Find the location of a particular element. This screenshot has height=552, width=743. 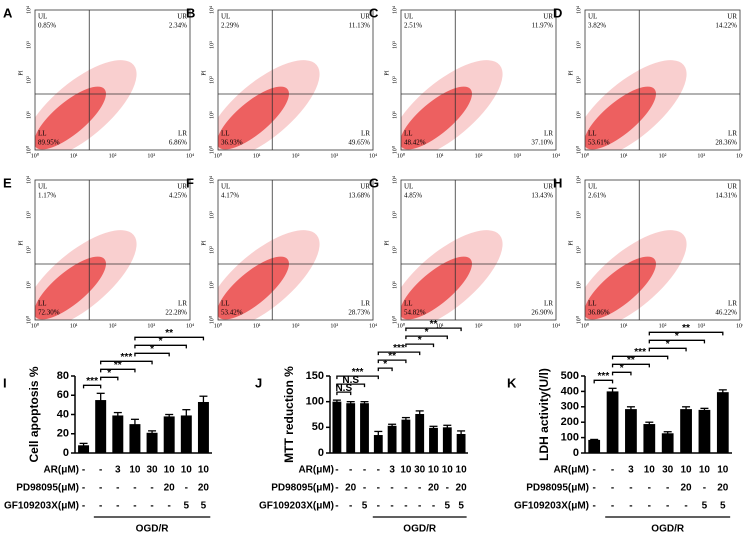

significance-label: * is located at coordinates (677, 336).